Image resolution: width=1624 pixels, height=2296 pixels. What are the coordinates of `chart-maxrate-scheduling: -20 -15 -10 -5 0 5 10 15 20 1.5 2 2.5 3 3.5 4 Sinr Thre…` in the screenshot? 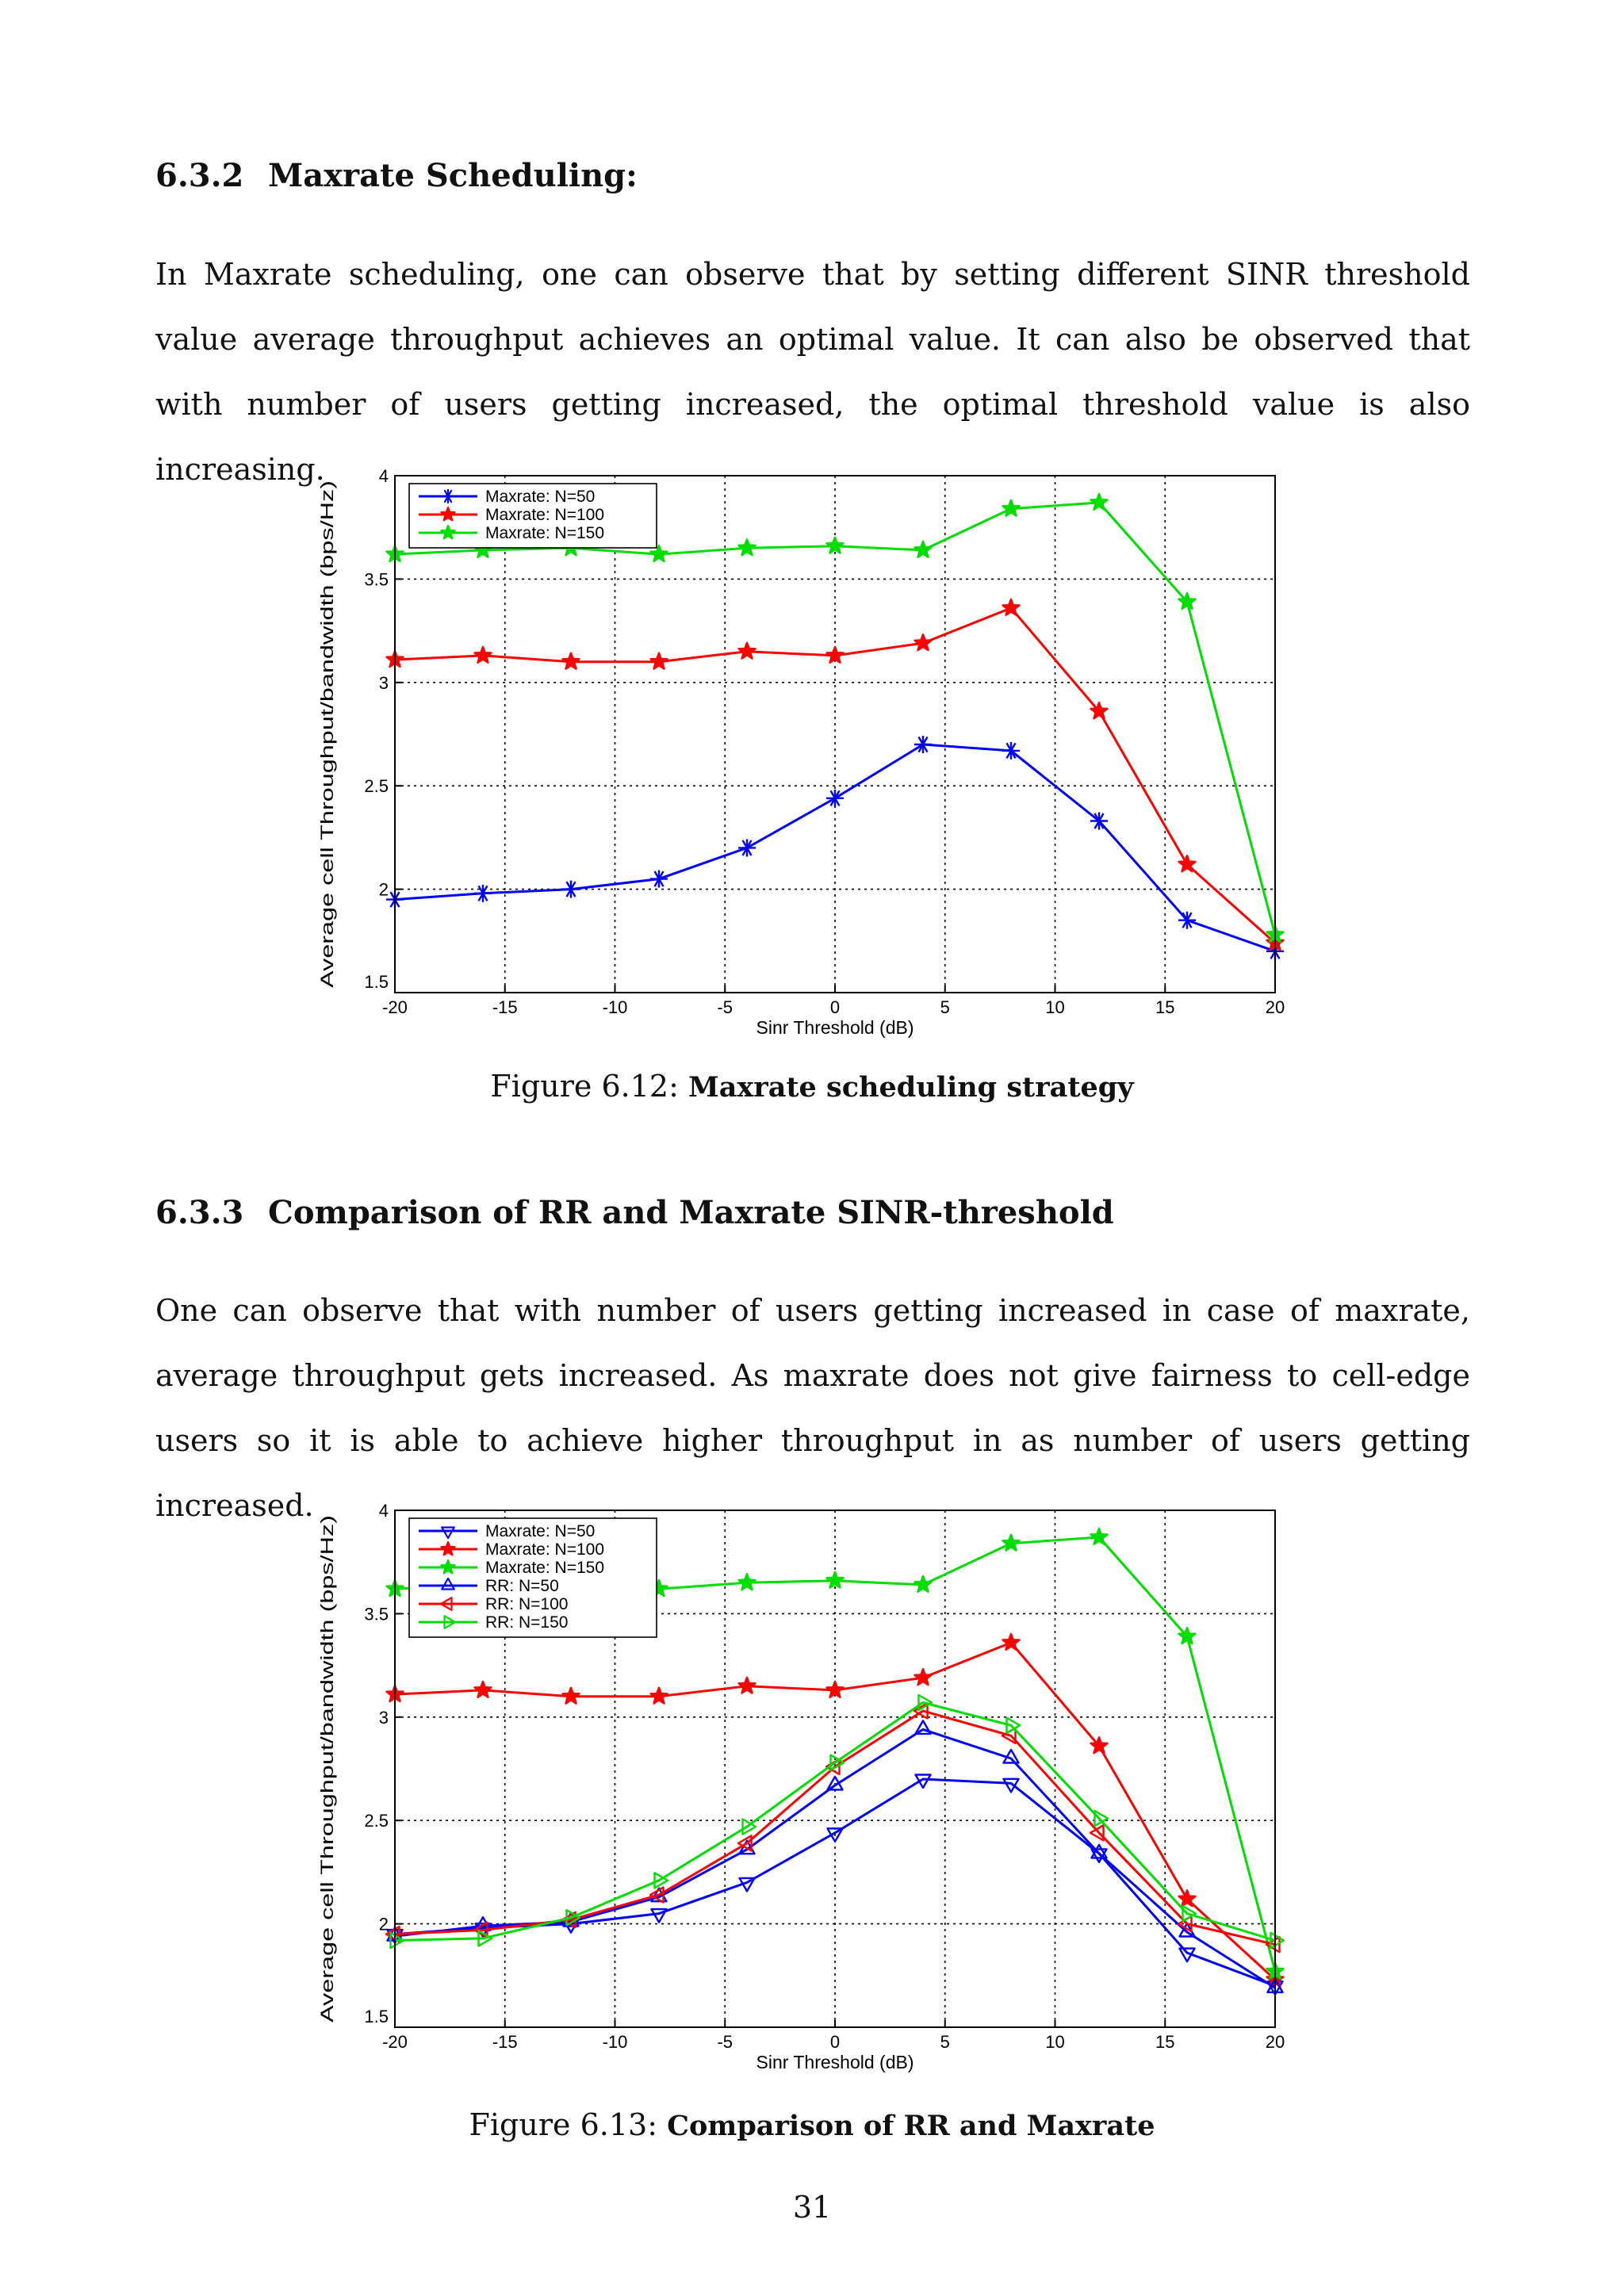 It's located at (801, 752).